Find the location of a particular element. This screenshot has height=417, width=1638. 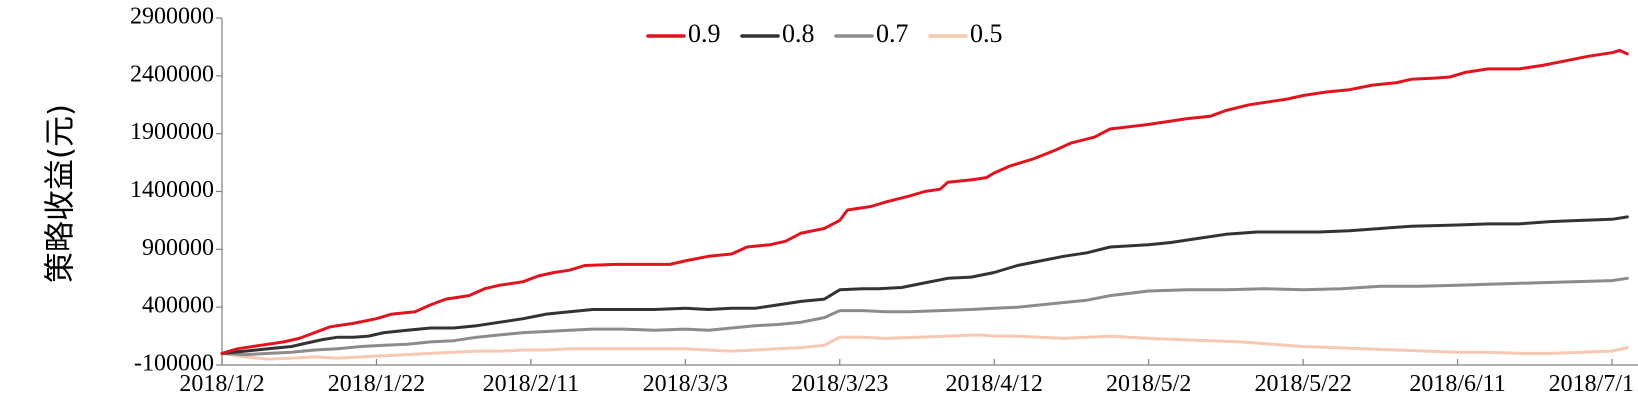

legend-label-0-7: 0.7 is located at coordinates (892, 33).